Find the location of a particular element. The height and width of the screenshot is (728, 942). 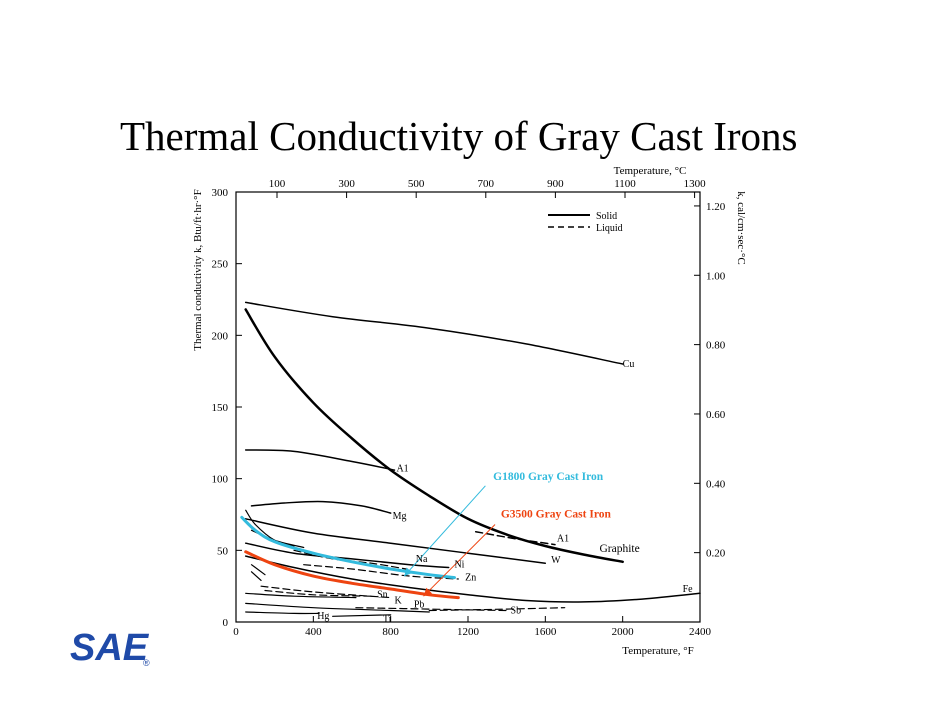

sae-logo: SAE ® is located at coordinates (110, 647).